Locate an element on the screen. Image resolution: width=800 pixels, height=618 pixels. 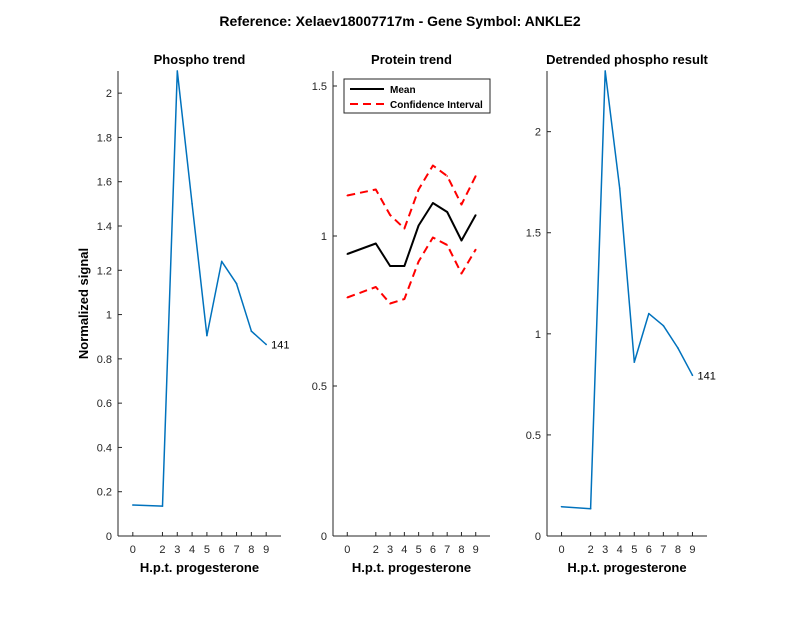
y-tick-label: 1.2 is located at coordinates (104, 271).